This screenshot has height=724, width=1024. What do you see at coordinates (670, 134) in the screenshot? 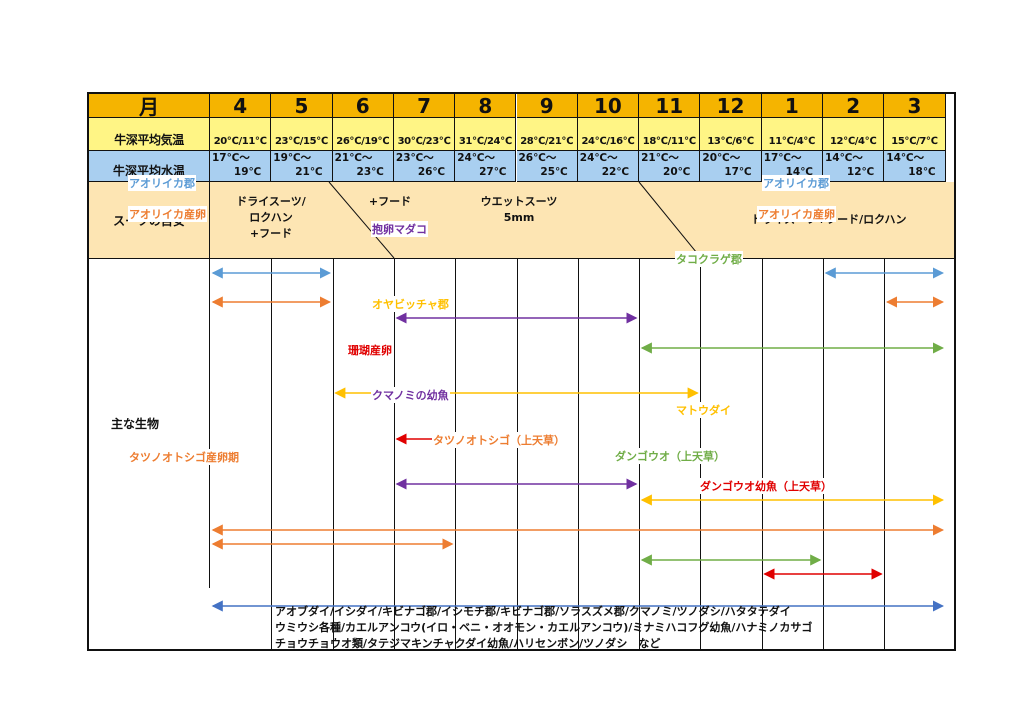
I see `air-temp-11: 18℃/11℃` at bounding box center [670, 134].